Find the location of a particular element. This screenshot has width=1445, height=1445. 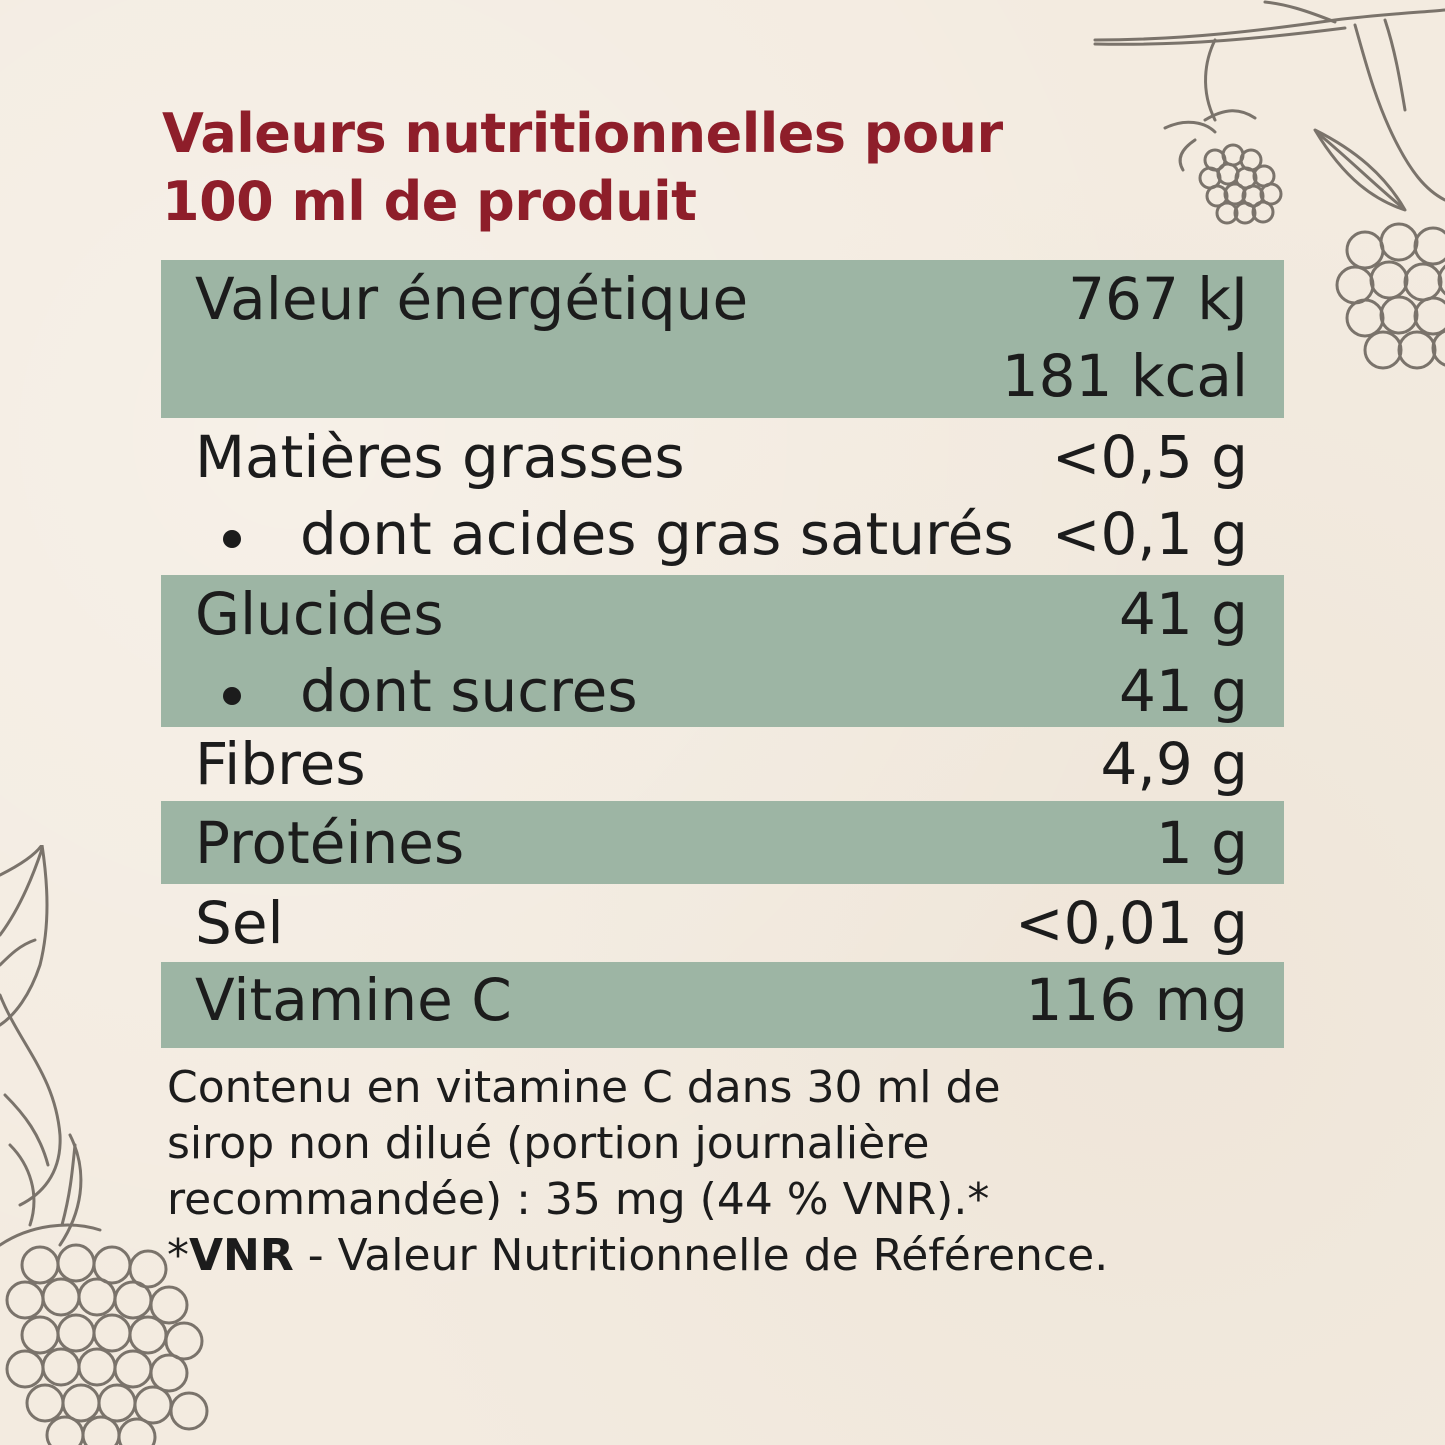

row-energy: Valeur énergétique 767 kJ 181 kcal is located at coordinates (722, 339).